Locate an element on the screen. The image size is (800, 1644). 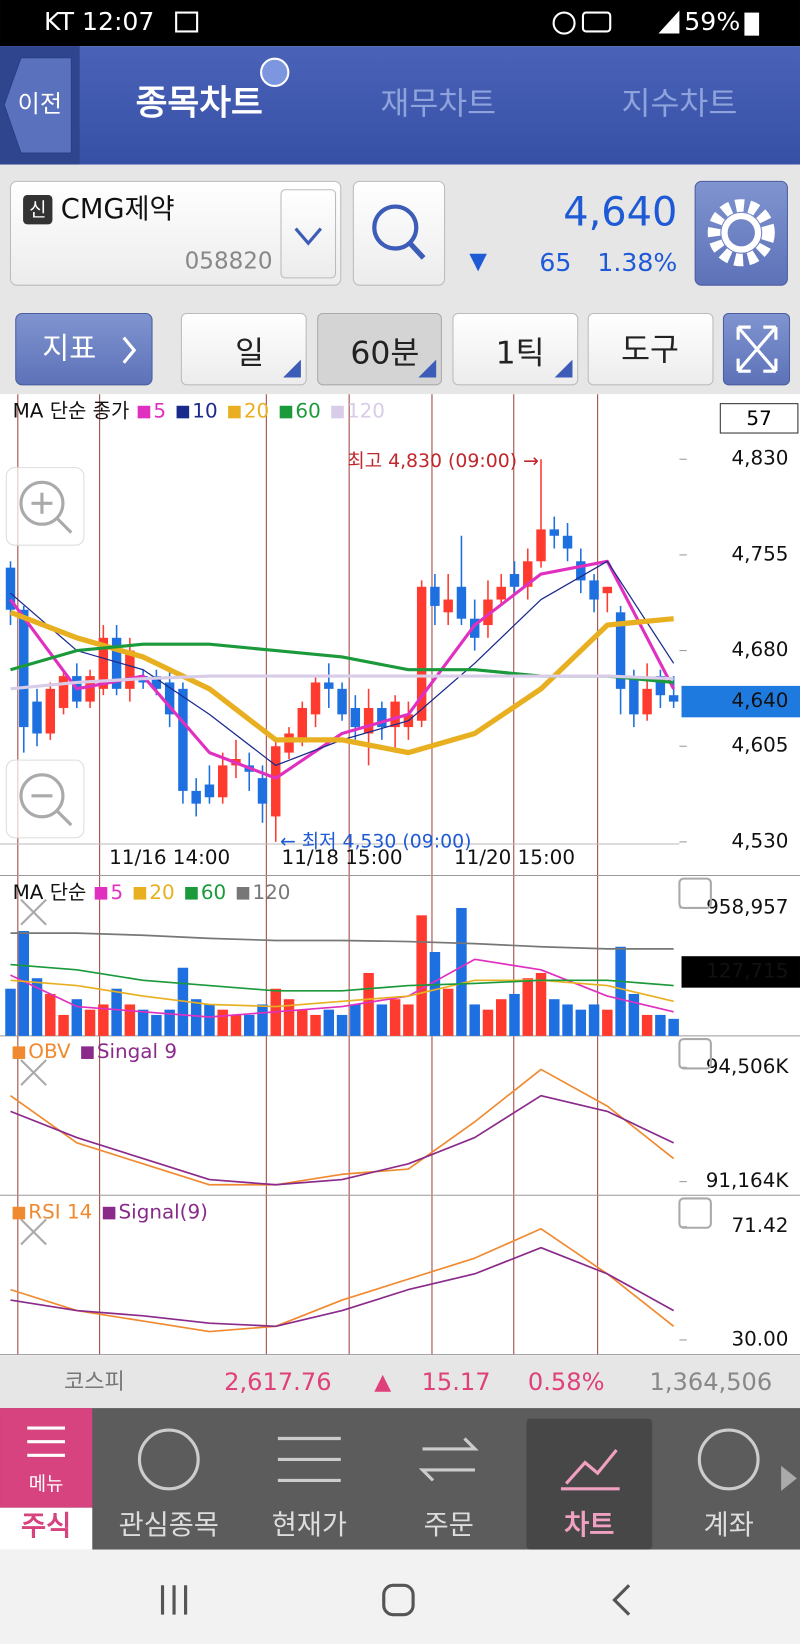
indicator-button is located at coordinates (84, 349).